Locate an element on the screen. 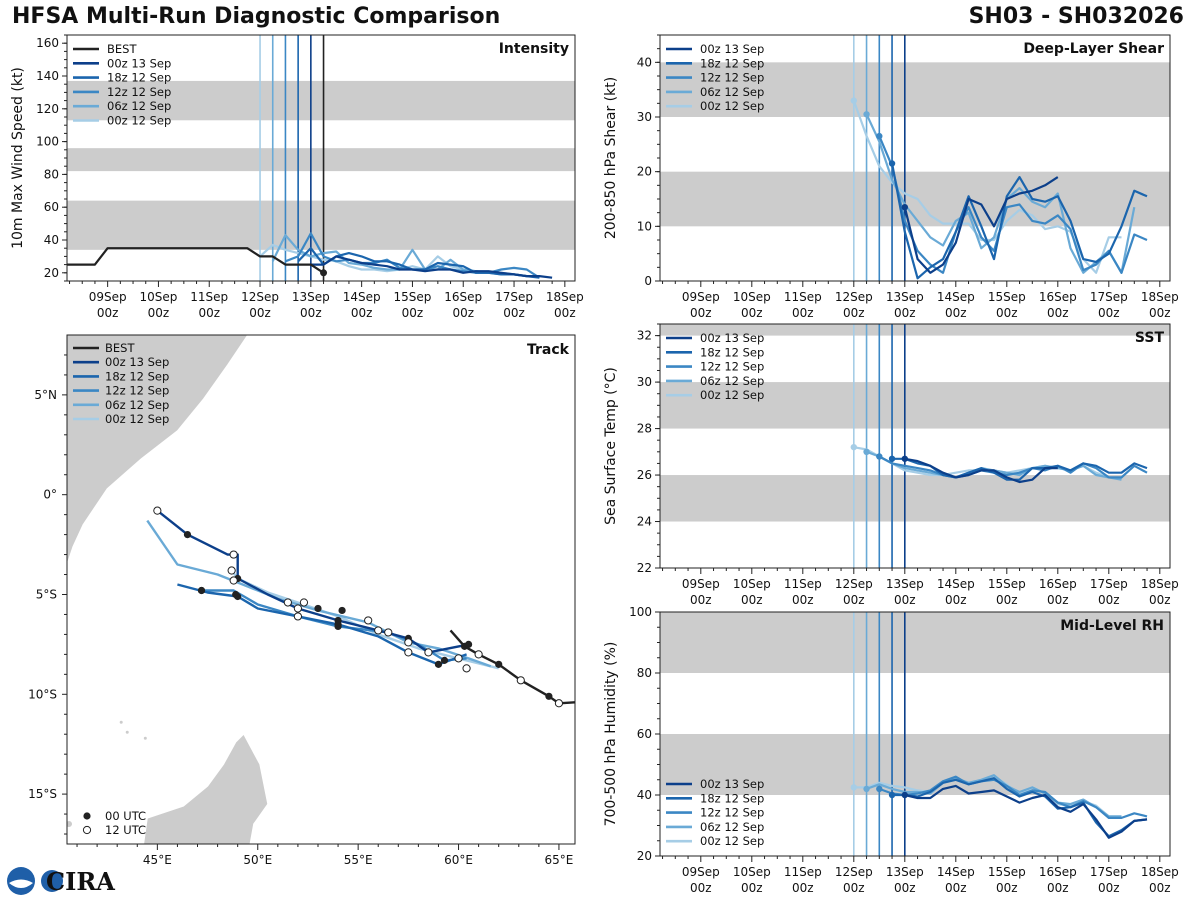 The width and height of the screenshot is (1200, 900). cira-globe-icon is located at coordinates (52, 881).